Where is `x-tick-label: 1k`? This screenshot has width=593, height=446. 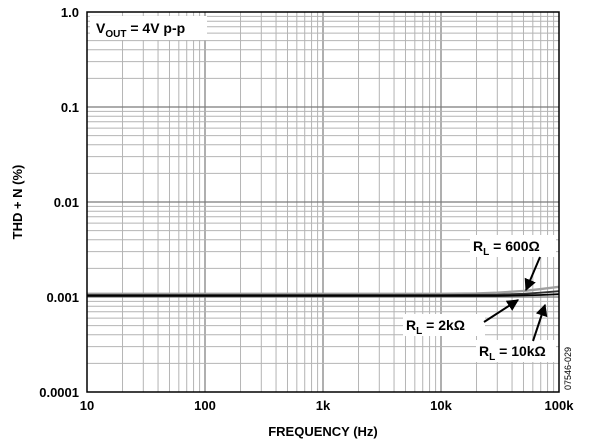
x-tick-label: 1k is located at coordinates (323, 405).